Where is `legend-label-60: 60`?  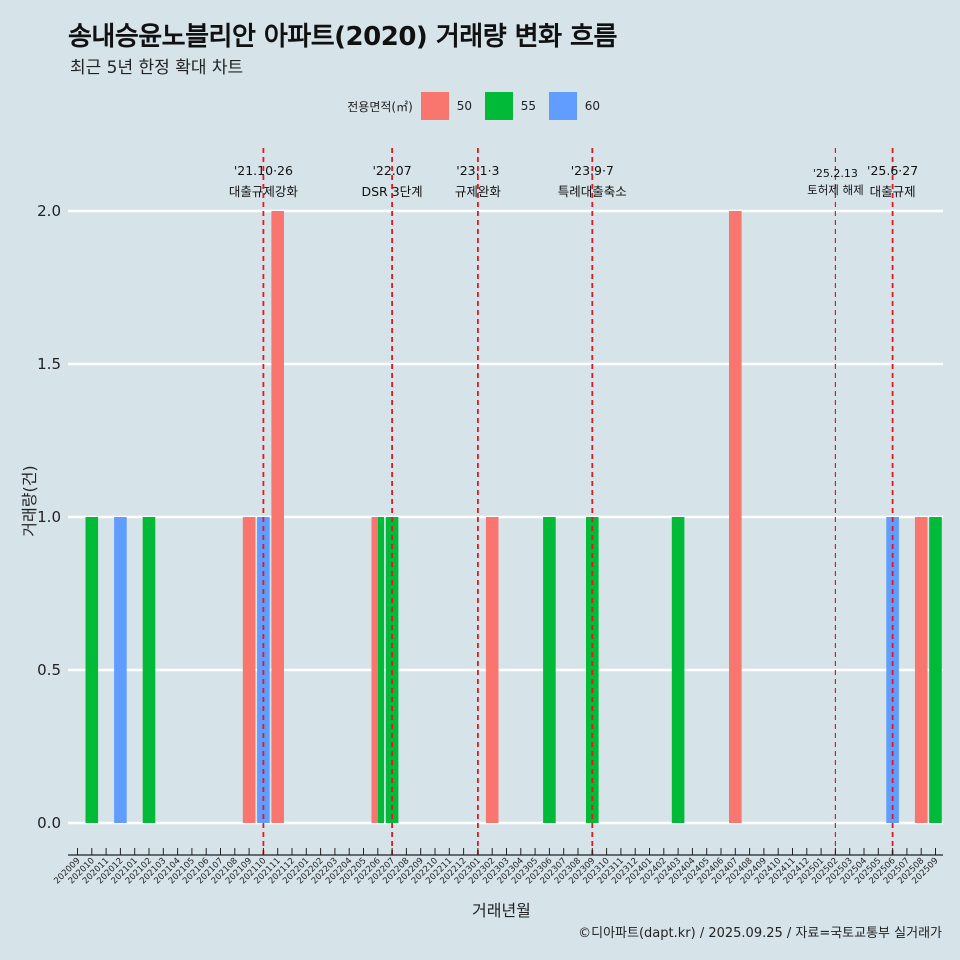
legend-label-60: 60 is located at coordinates (592, 106).